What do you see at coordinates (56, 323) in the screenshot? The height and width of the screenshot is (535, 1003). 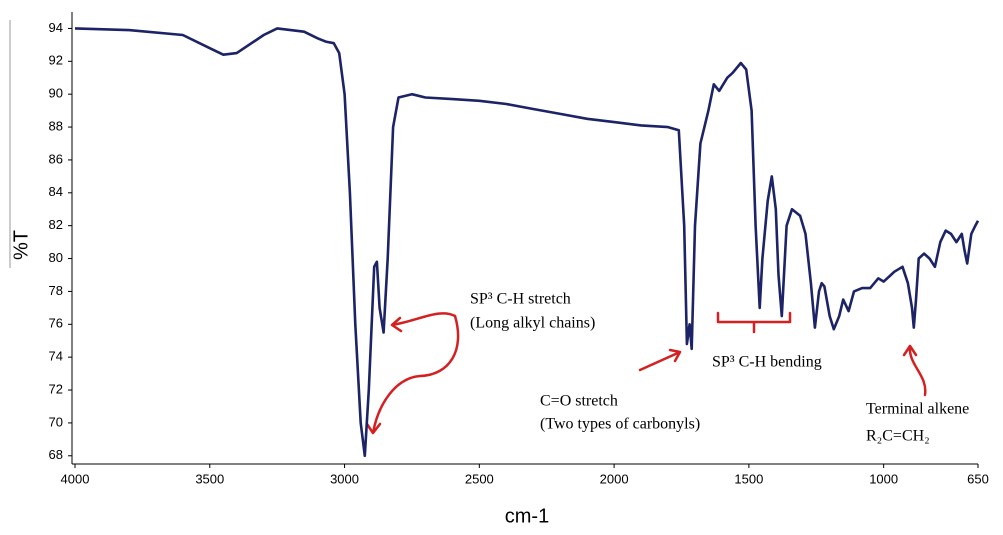 I see `y-tick-label: 76` at bounding box center [56, 323].